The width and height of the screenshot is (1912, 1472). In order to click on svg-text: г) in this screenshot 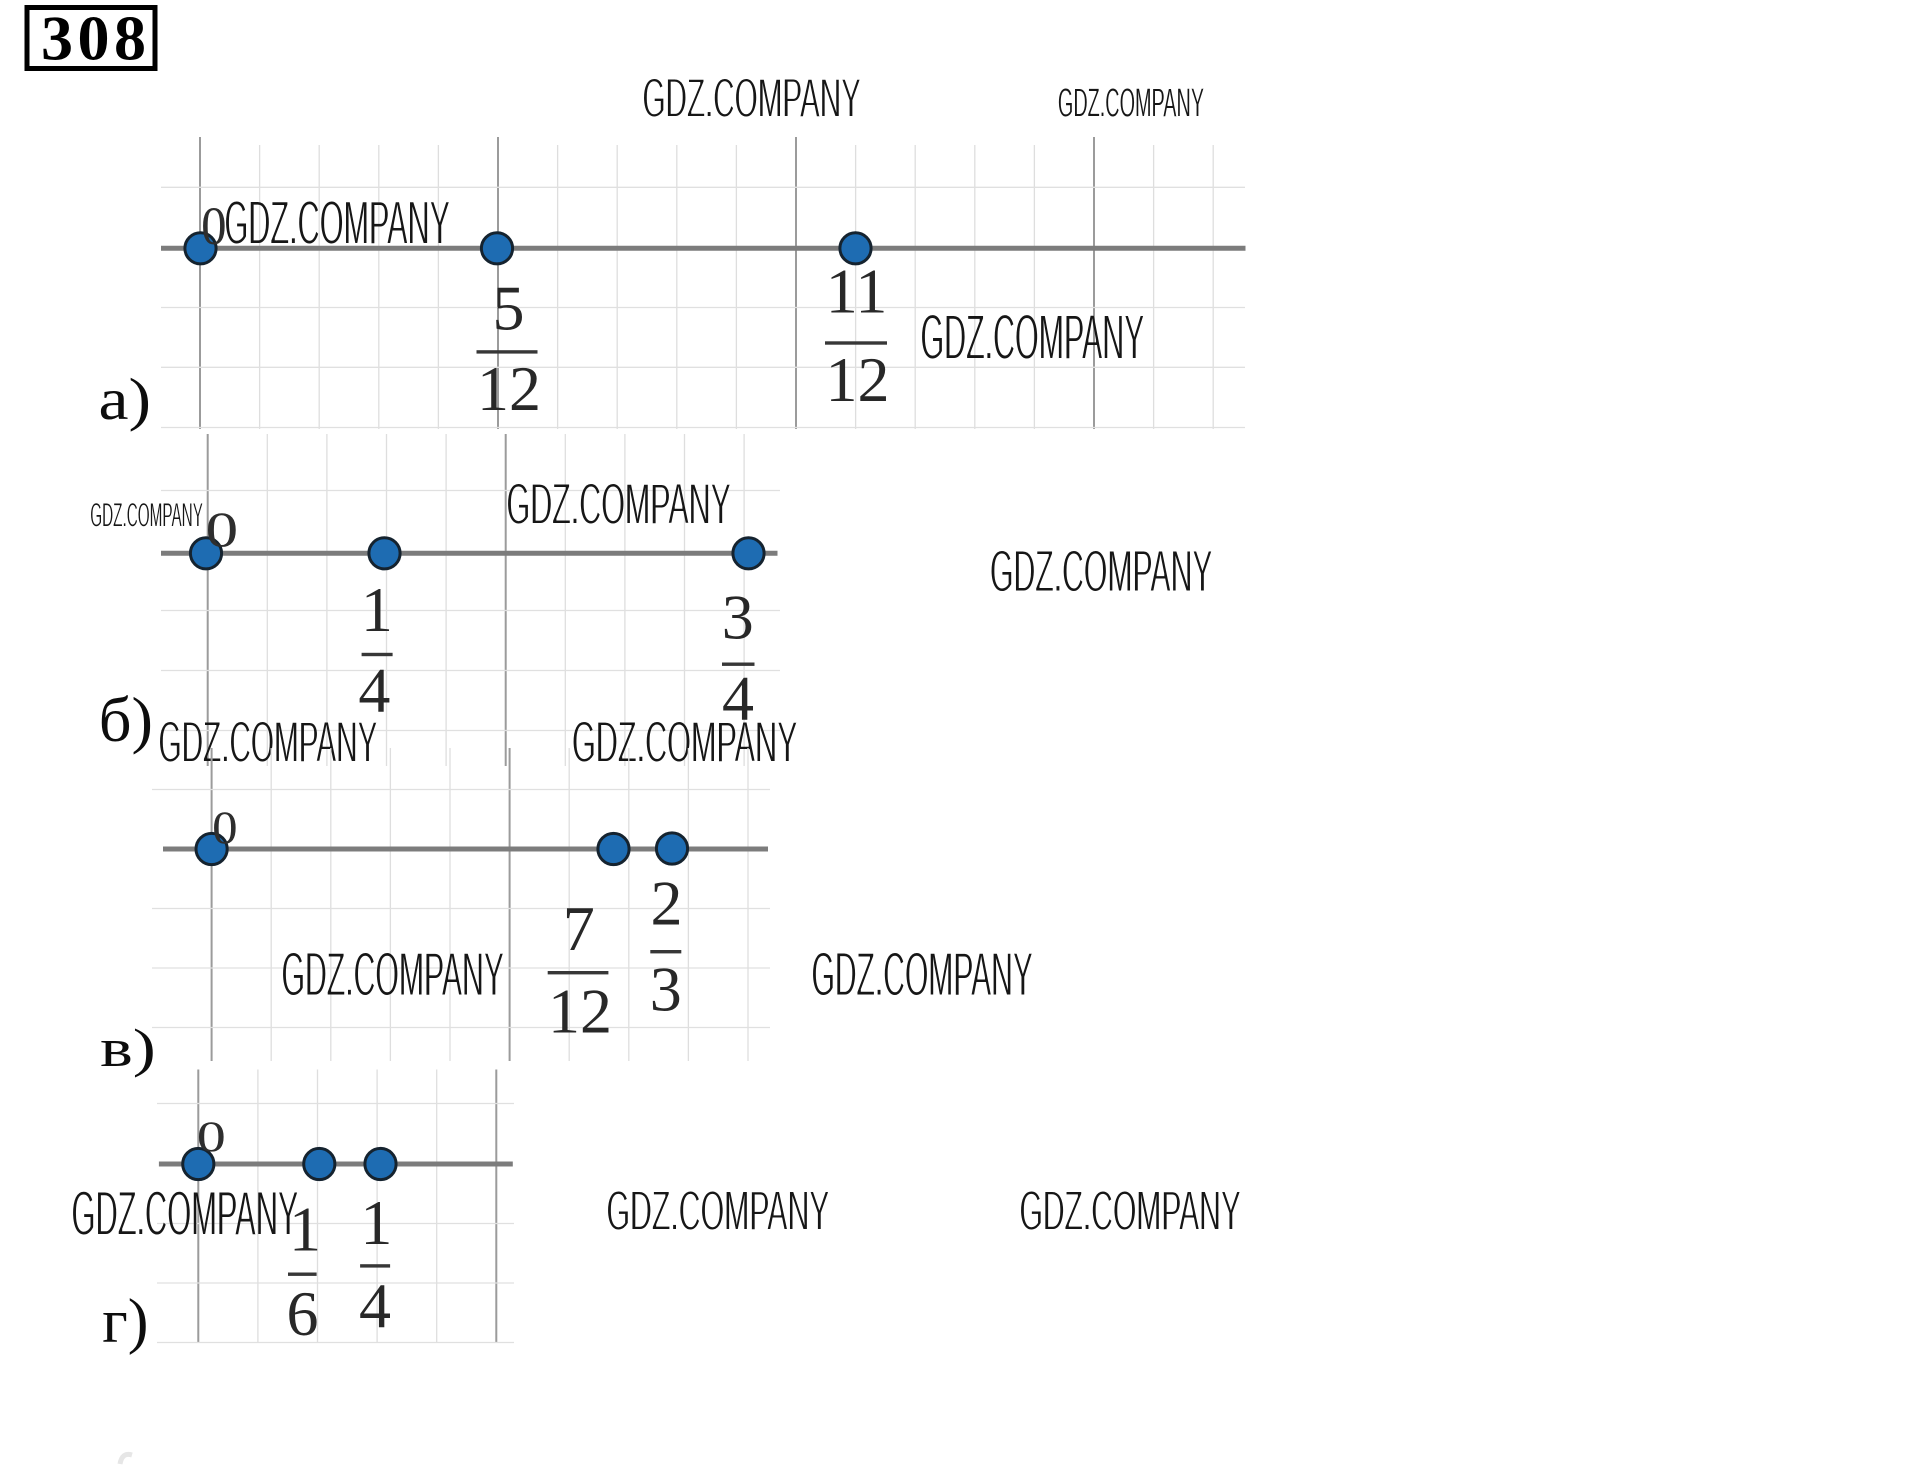, I will do `click(125, 1320)`.